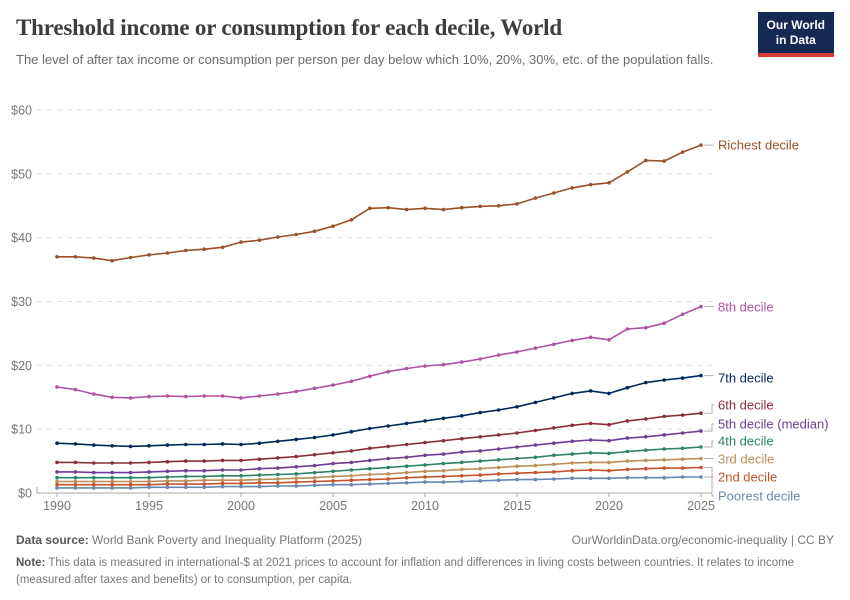  I want to click on series-line-3rd-decile, so click(379, 470).